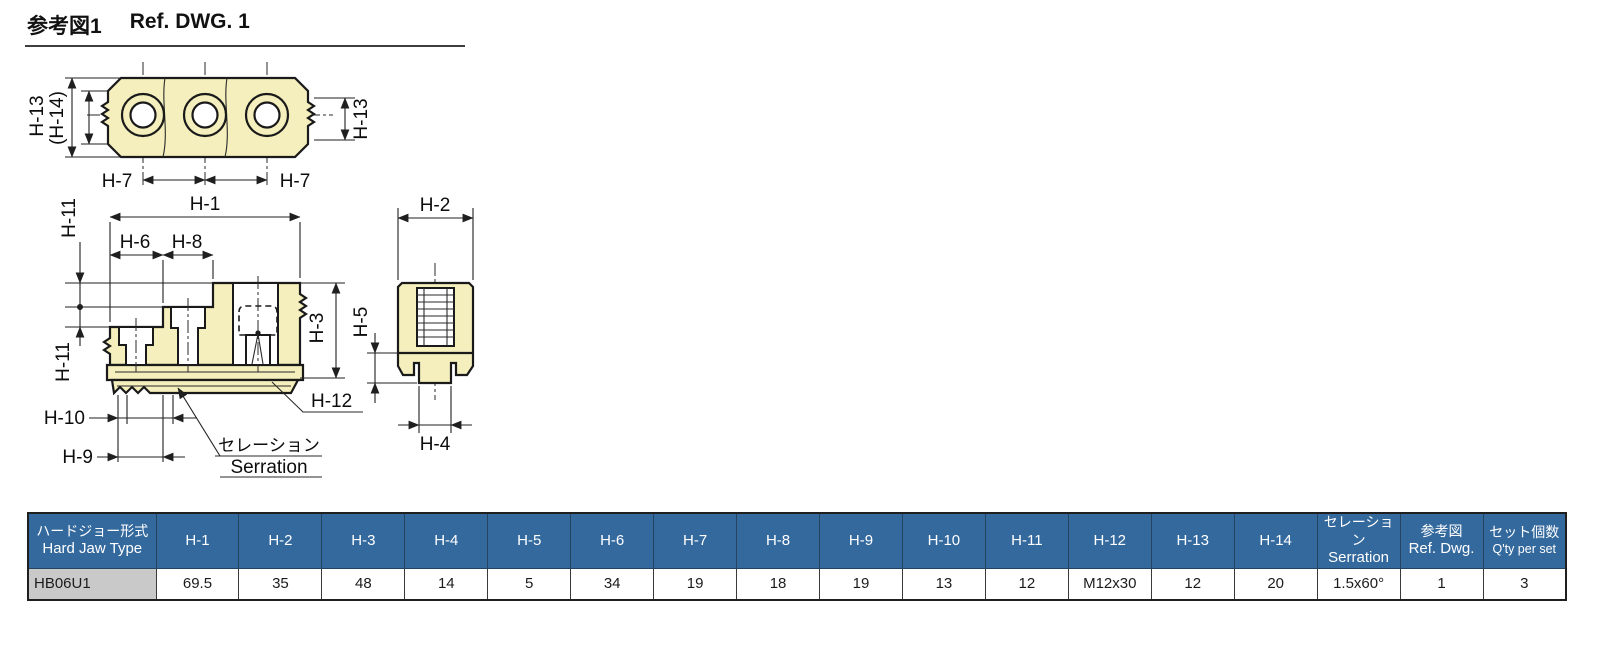 This screenshot has width=1612, height=650. What do you see at coordinates (199, 127) in the screenshot?
I see `top-view: H-13 (H-14) H-13 H-7 H-7` at bounding box center [199, 127].